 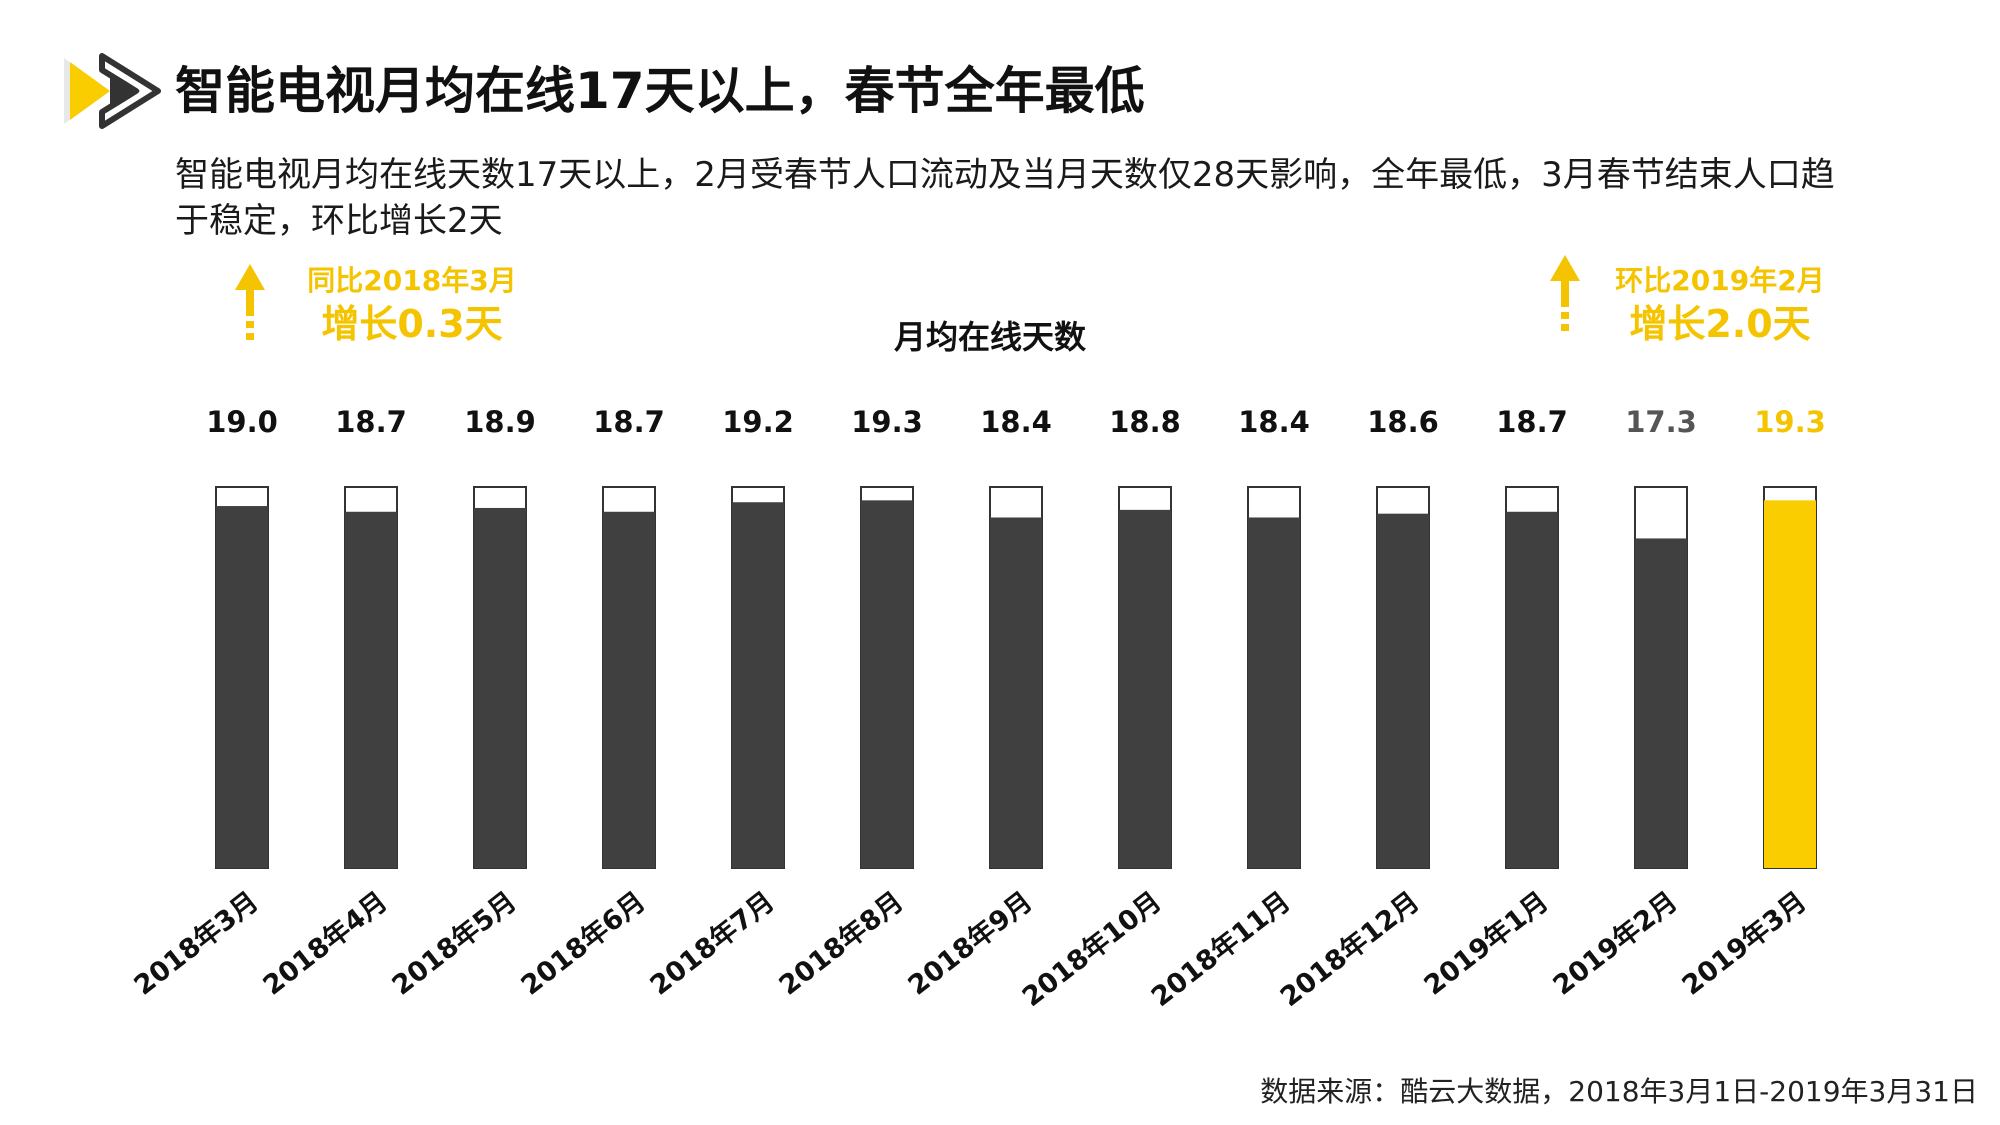 I want to click on bar-value-label: 18.6, so click(x=1403, y=422).